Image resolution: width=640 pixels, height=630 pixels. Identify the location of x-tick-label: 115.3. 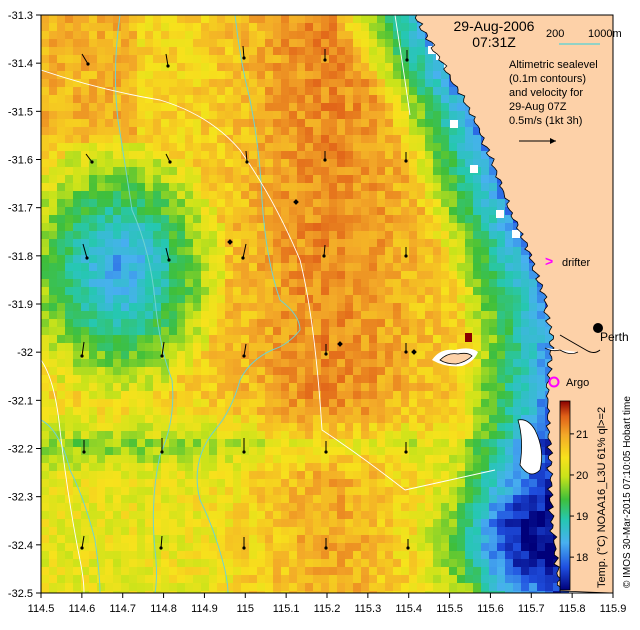
(367, 609).